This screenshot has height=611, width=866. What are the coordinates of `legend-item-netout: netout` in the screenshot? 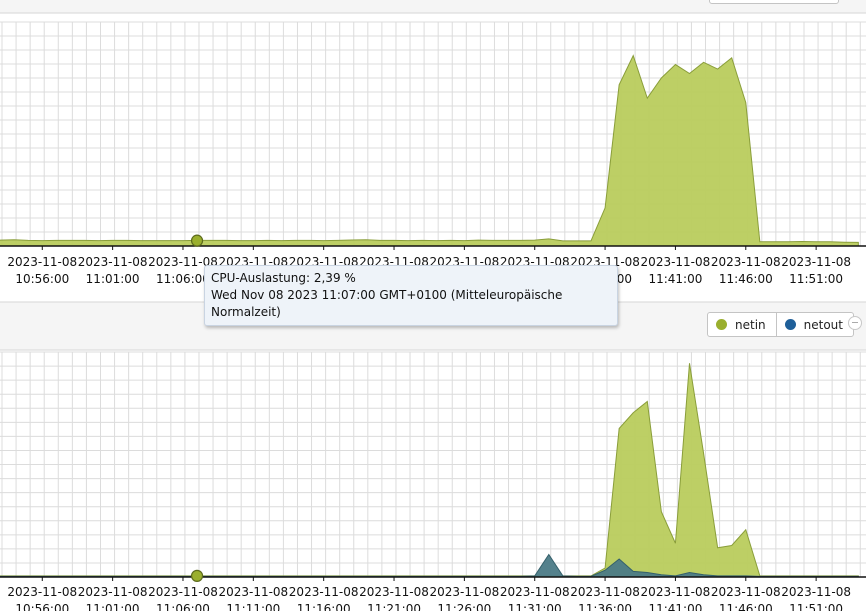 It's located at (814, 324).